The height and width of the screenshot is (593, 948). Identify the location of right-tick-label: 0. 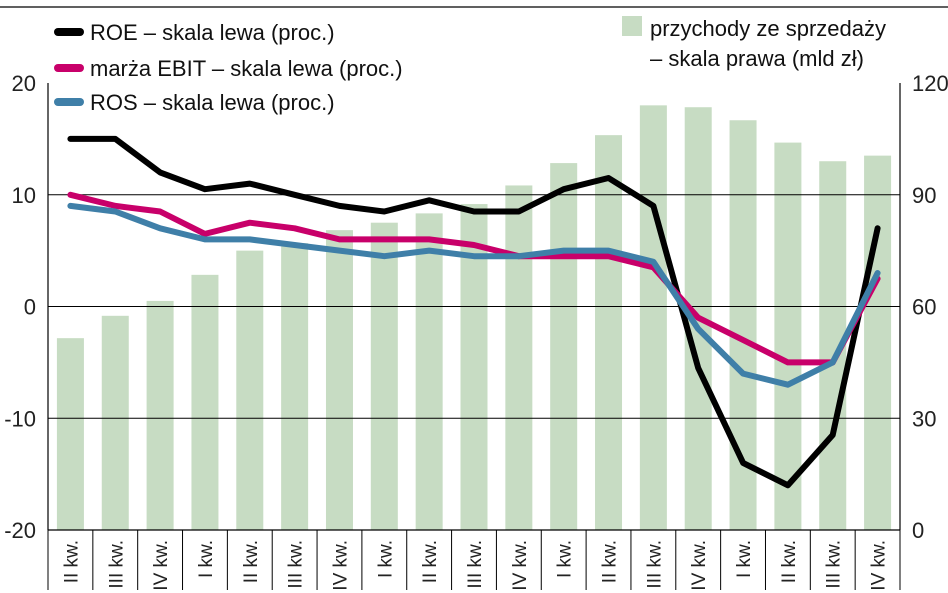
(918, 530).